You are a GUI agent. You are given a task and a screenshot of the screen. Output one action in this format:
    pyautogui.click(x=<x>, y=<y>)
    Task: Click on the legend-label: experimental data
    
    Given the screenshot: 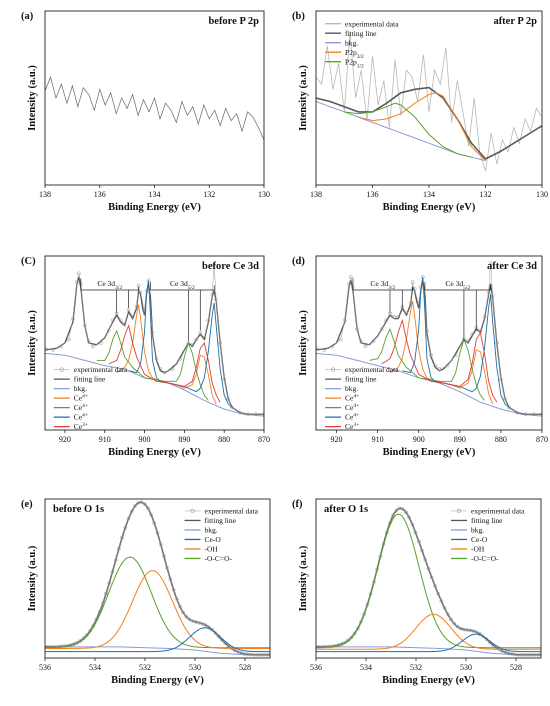 What is the action you would take?
    pyautogui.click(x=372, y=23)
    